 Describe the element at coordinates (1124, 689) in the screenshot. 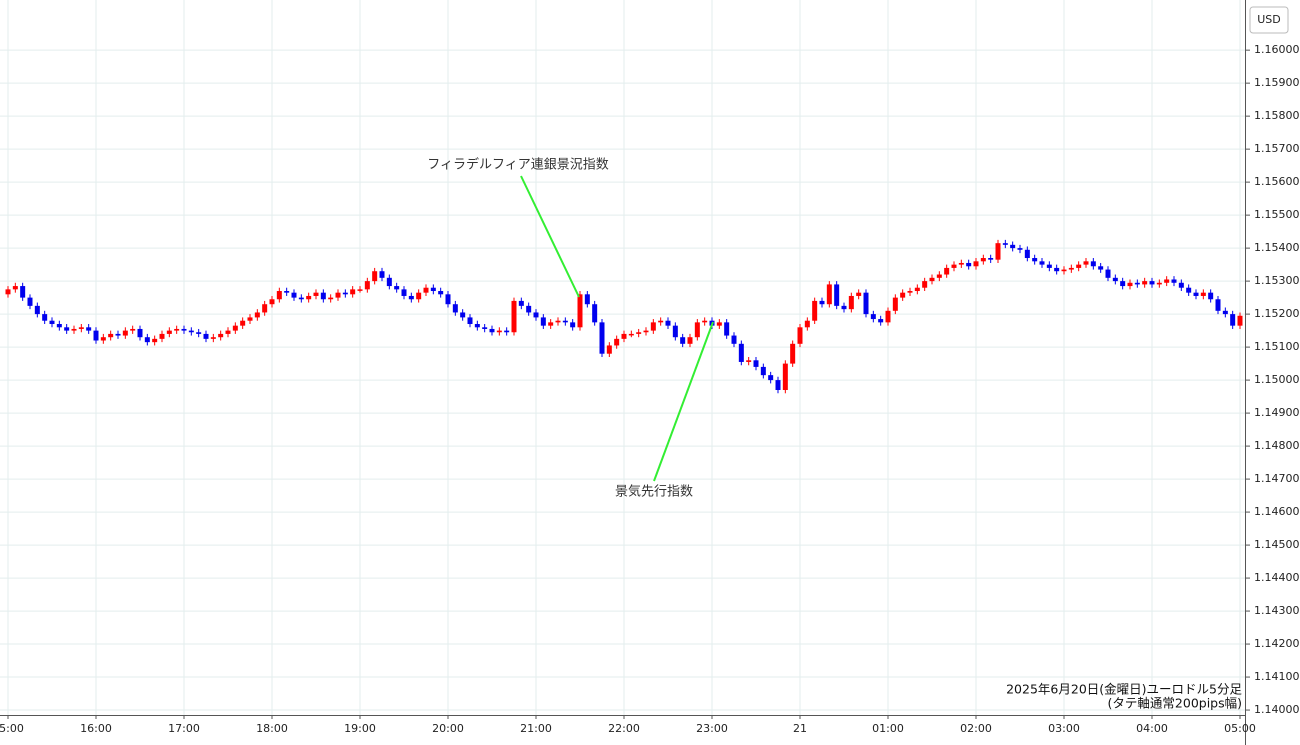

I see `chart-note: 2025年6月20日(金曜日)ユーロドル5分足` at that location.